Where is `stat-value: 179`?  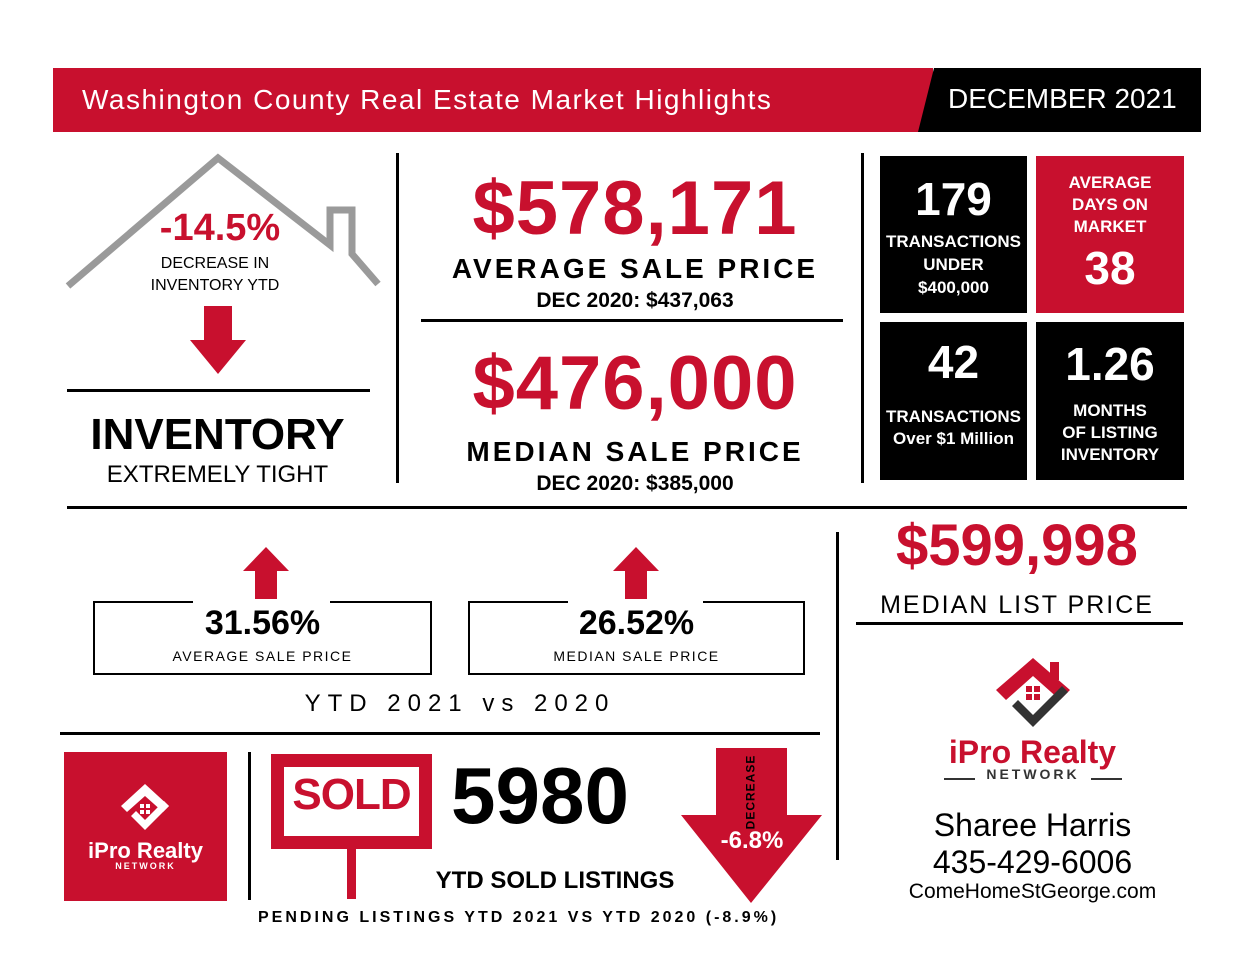 stat-value: 179 is located at coordinates (953, 199).